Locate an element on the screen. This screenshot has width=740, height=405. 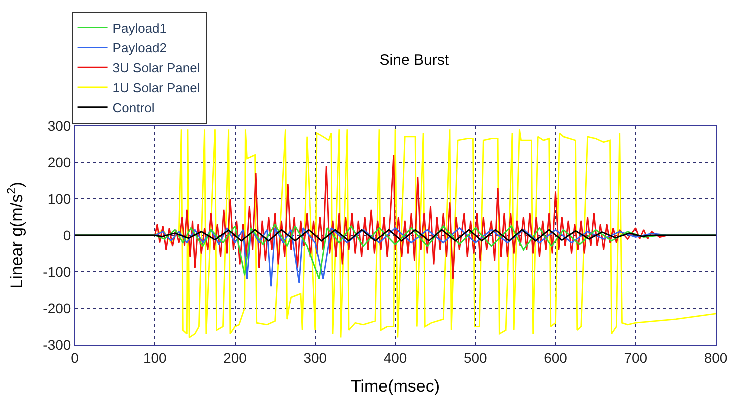
chart-title: Sine Burst is located at coordinates (415, 60).